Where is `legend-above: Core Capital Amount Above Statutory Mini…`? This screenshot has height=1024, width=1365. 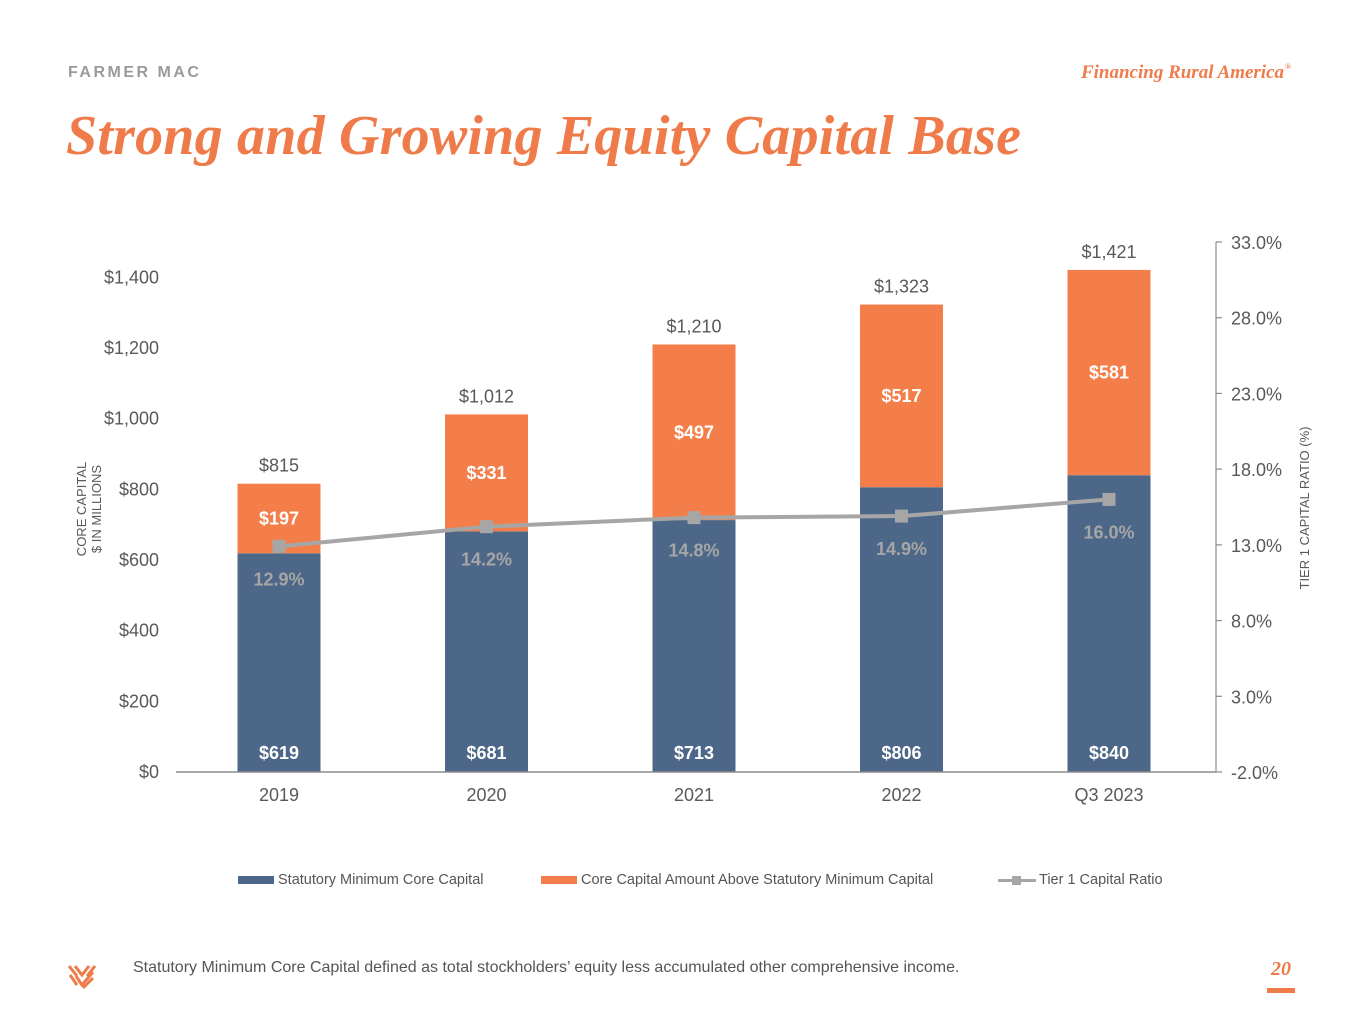 legend-above: Core Capital Amount Above Statutory Mini… is located at coordinates (737, 880).